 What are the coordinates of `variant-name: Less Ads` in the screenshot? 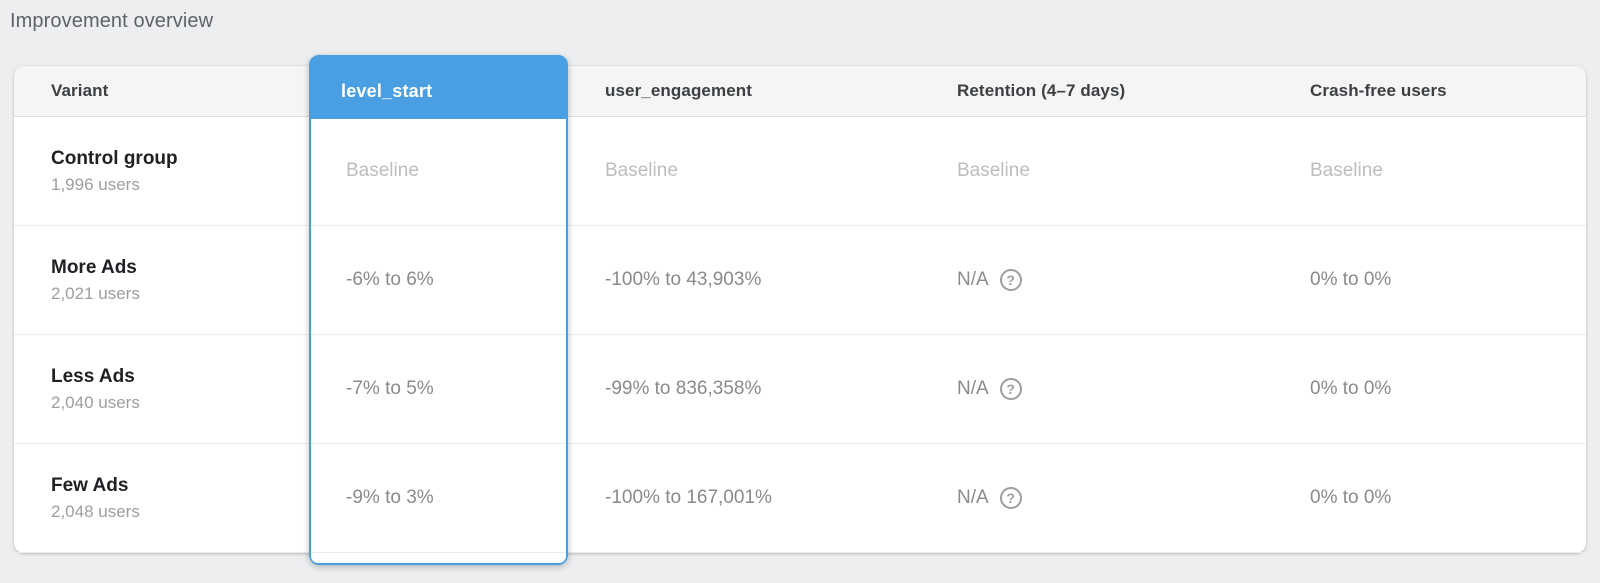 It's located at (93, 376).